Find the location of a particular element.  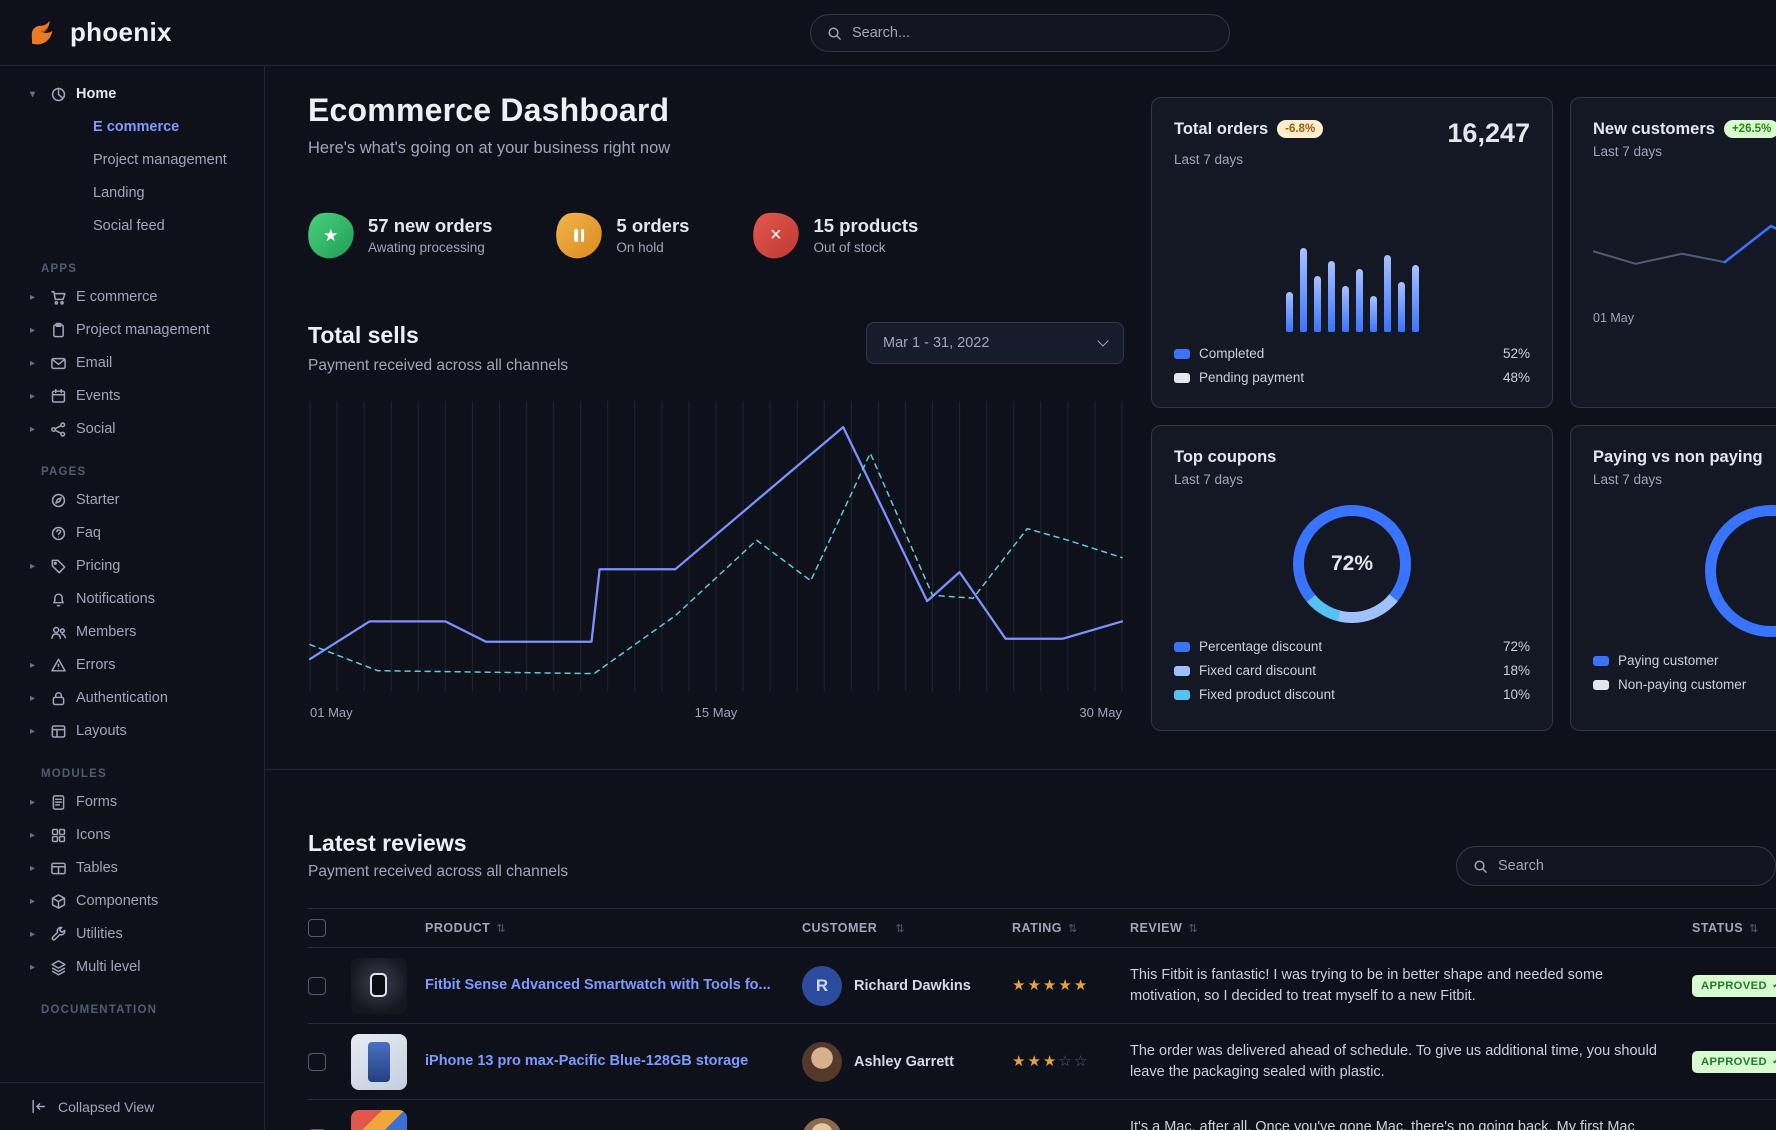

sidebar-item-email: ▸ Email is located at coordinates (132, 363).